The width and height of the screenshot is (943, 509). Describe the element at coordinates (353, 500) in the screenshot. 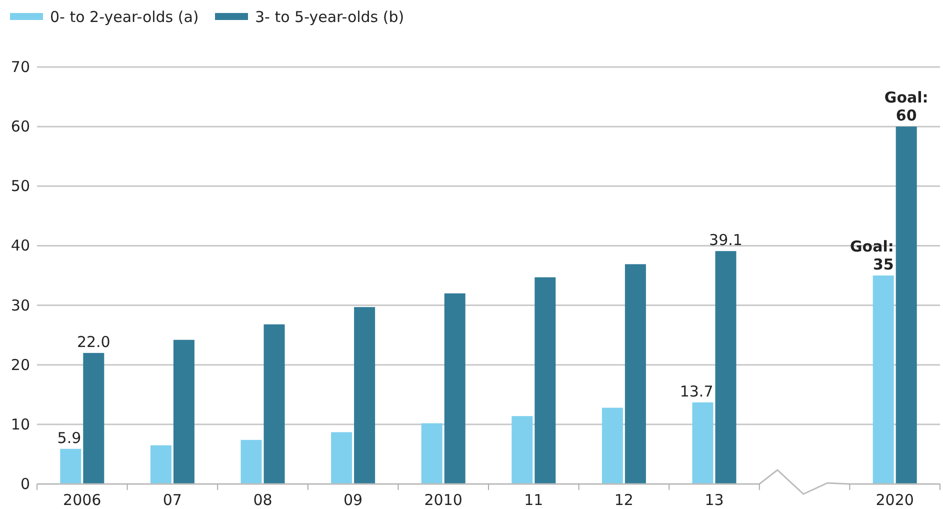

I see `x-tick-label: 09` at that location.